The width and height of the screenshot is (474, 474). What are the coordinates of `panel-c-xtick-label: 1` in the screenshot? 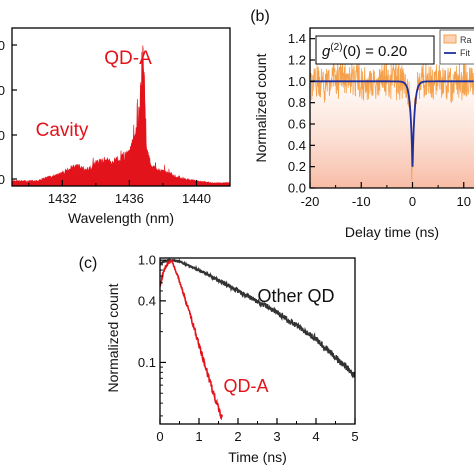 It's located at (198, 436).